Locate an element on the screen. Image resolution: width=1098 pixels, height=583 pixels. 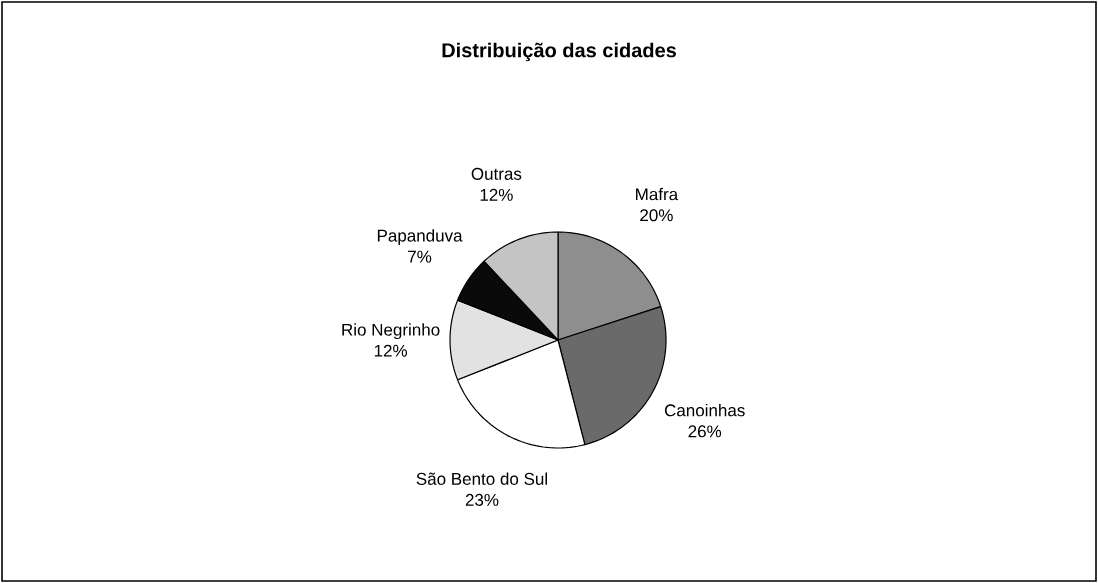
slice-label: São Bento do Sul is located at coordinates (481, 478).